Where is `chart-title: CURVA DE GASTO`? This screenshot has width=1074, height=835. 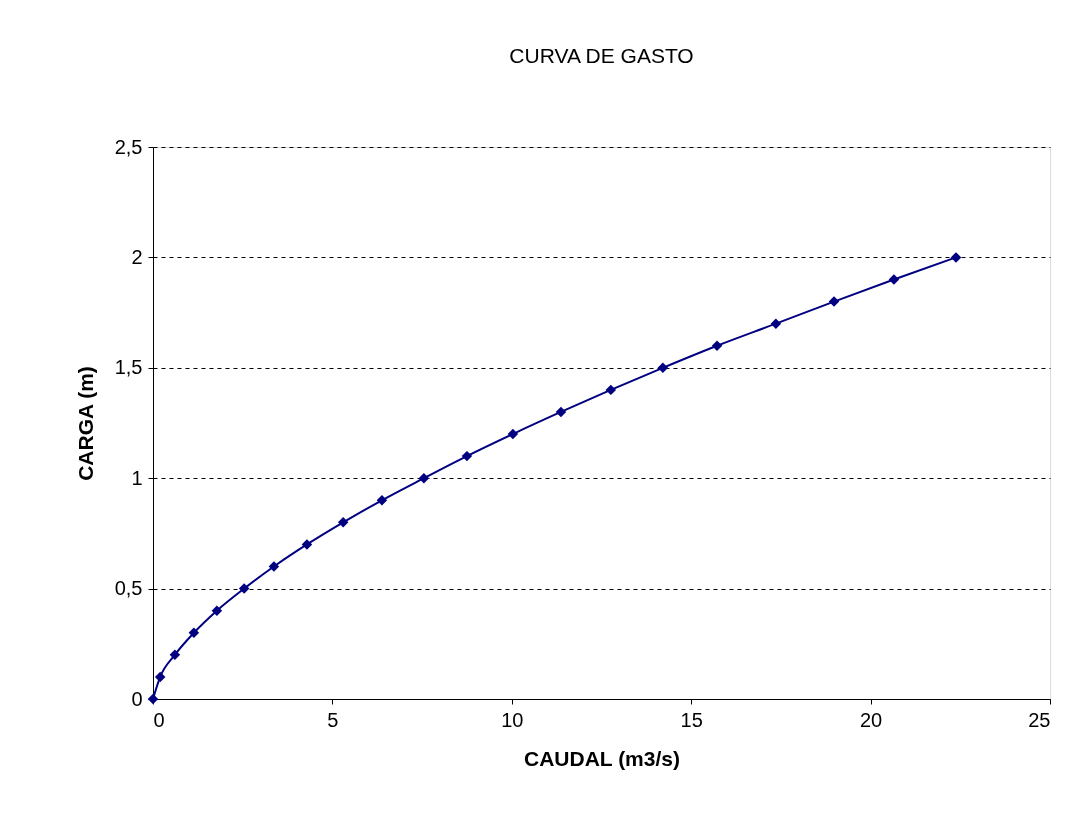
chart-title: CURVA DE GASTO is located at coordinates (601, 55).